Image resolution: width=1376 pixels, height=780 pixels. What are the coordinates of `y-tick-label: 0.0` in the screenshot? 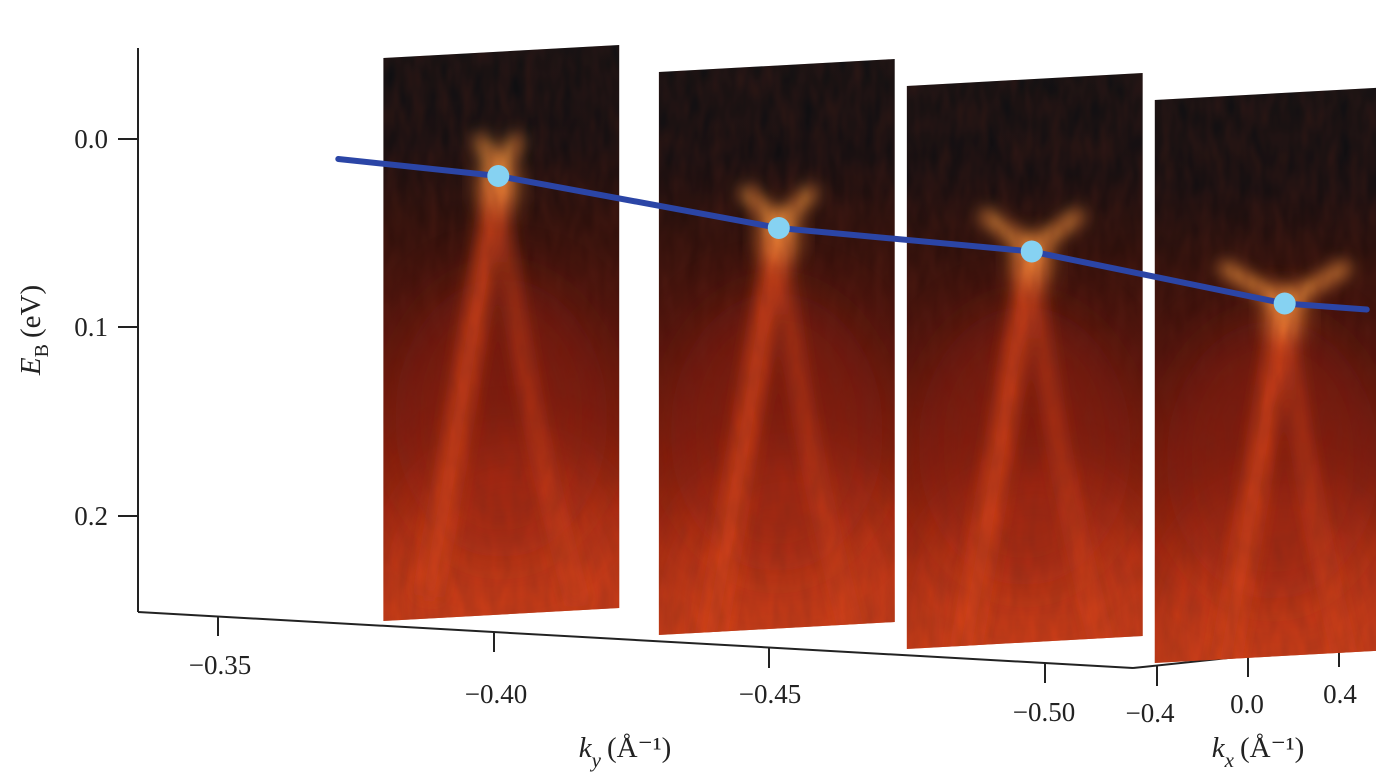 It's located at (91, 139).